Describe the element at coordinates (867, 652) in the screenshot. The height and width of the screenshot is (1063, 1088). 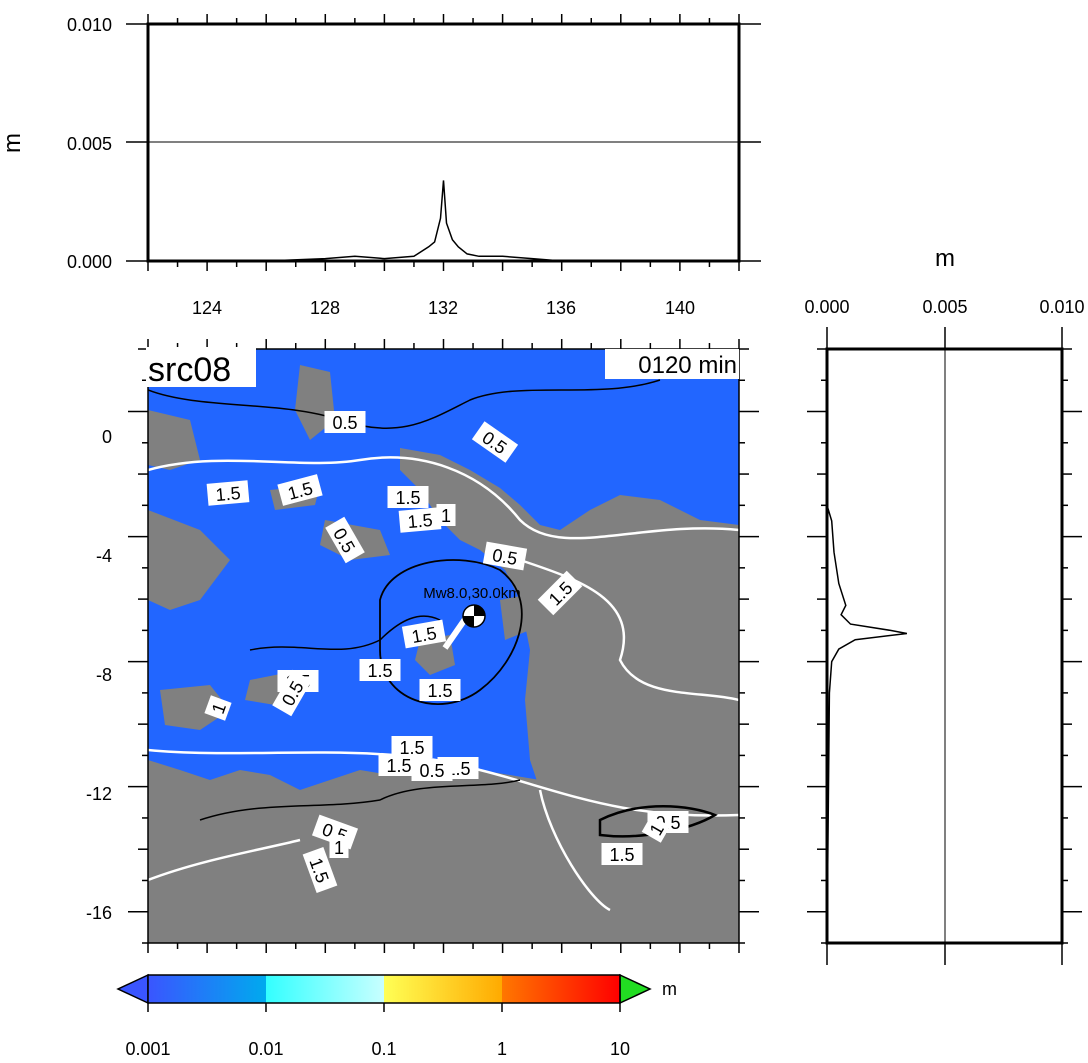
I see `right-profile-line` at that location.